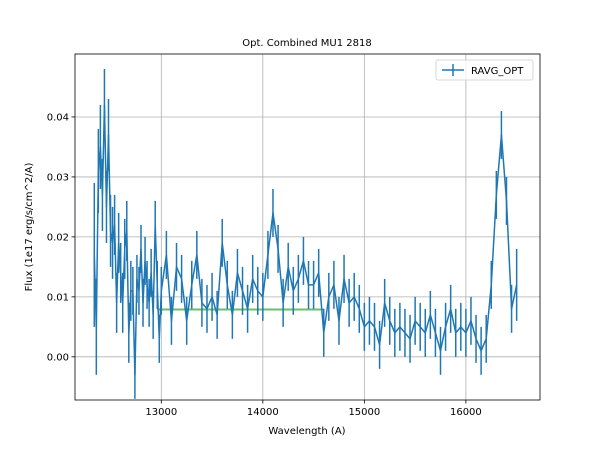 This screenshot has height=450, width=600. What do you see at coordinates (306, 43) in the screenshot?
I see `chart-title: Opt. Combined MU1 2818` at bounding box center [306, 43].